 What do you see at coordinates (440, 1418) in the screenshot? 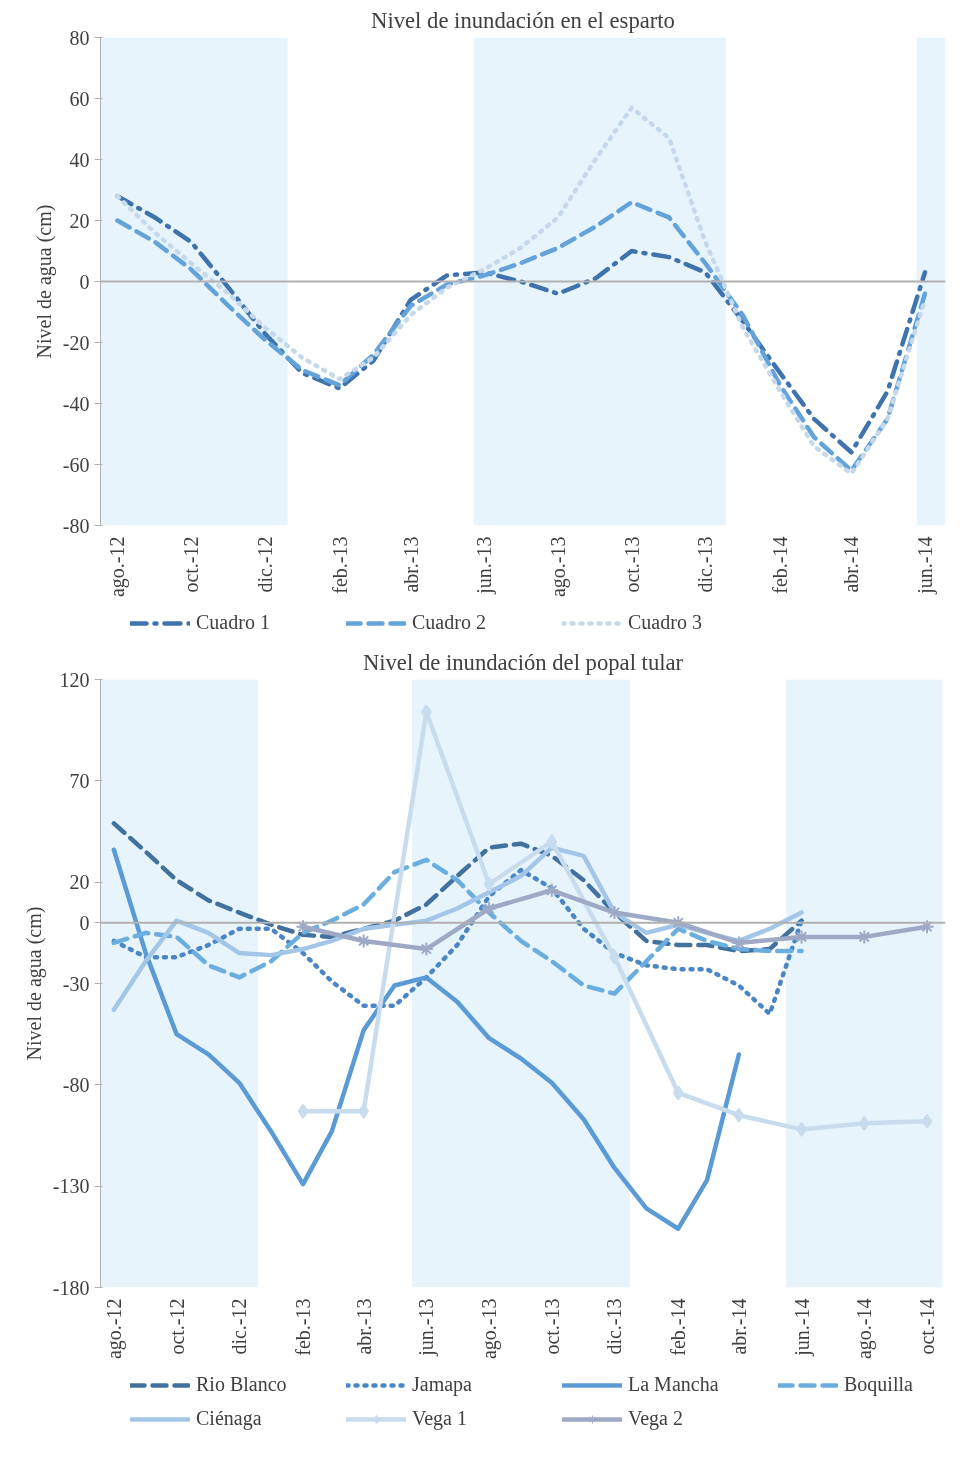
I see `legend-label: Vega 1` at bounding box center [440, 1418].